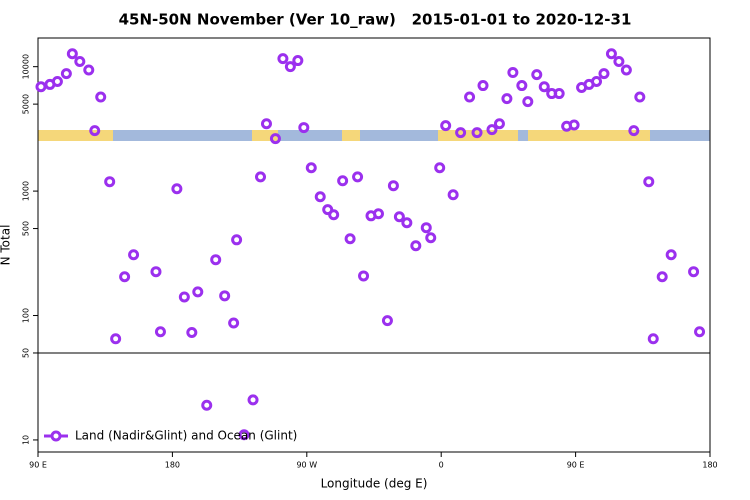  I want to click on ocean-strip, so click(374, 135).